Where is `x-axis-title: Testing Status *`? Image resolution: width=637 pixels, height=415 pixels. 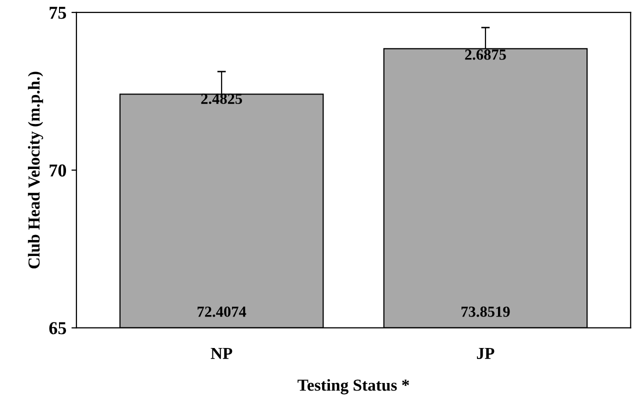
x-axis-title: Testing Status * is located at coordinates (354, 386).